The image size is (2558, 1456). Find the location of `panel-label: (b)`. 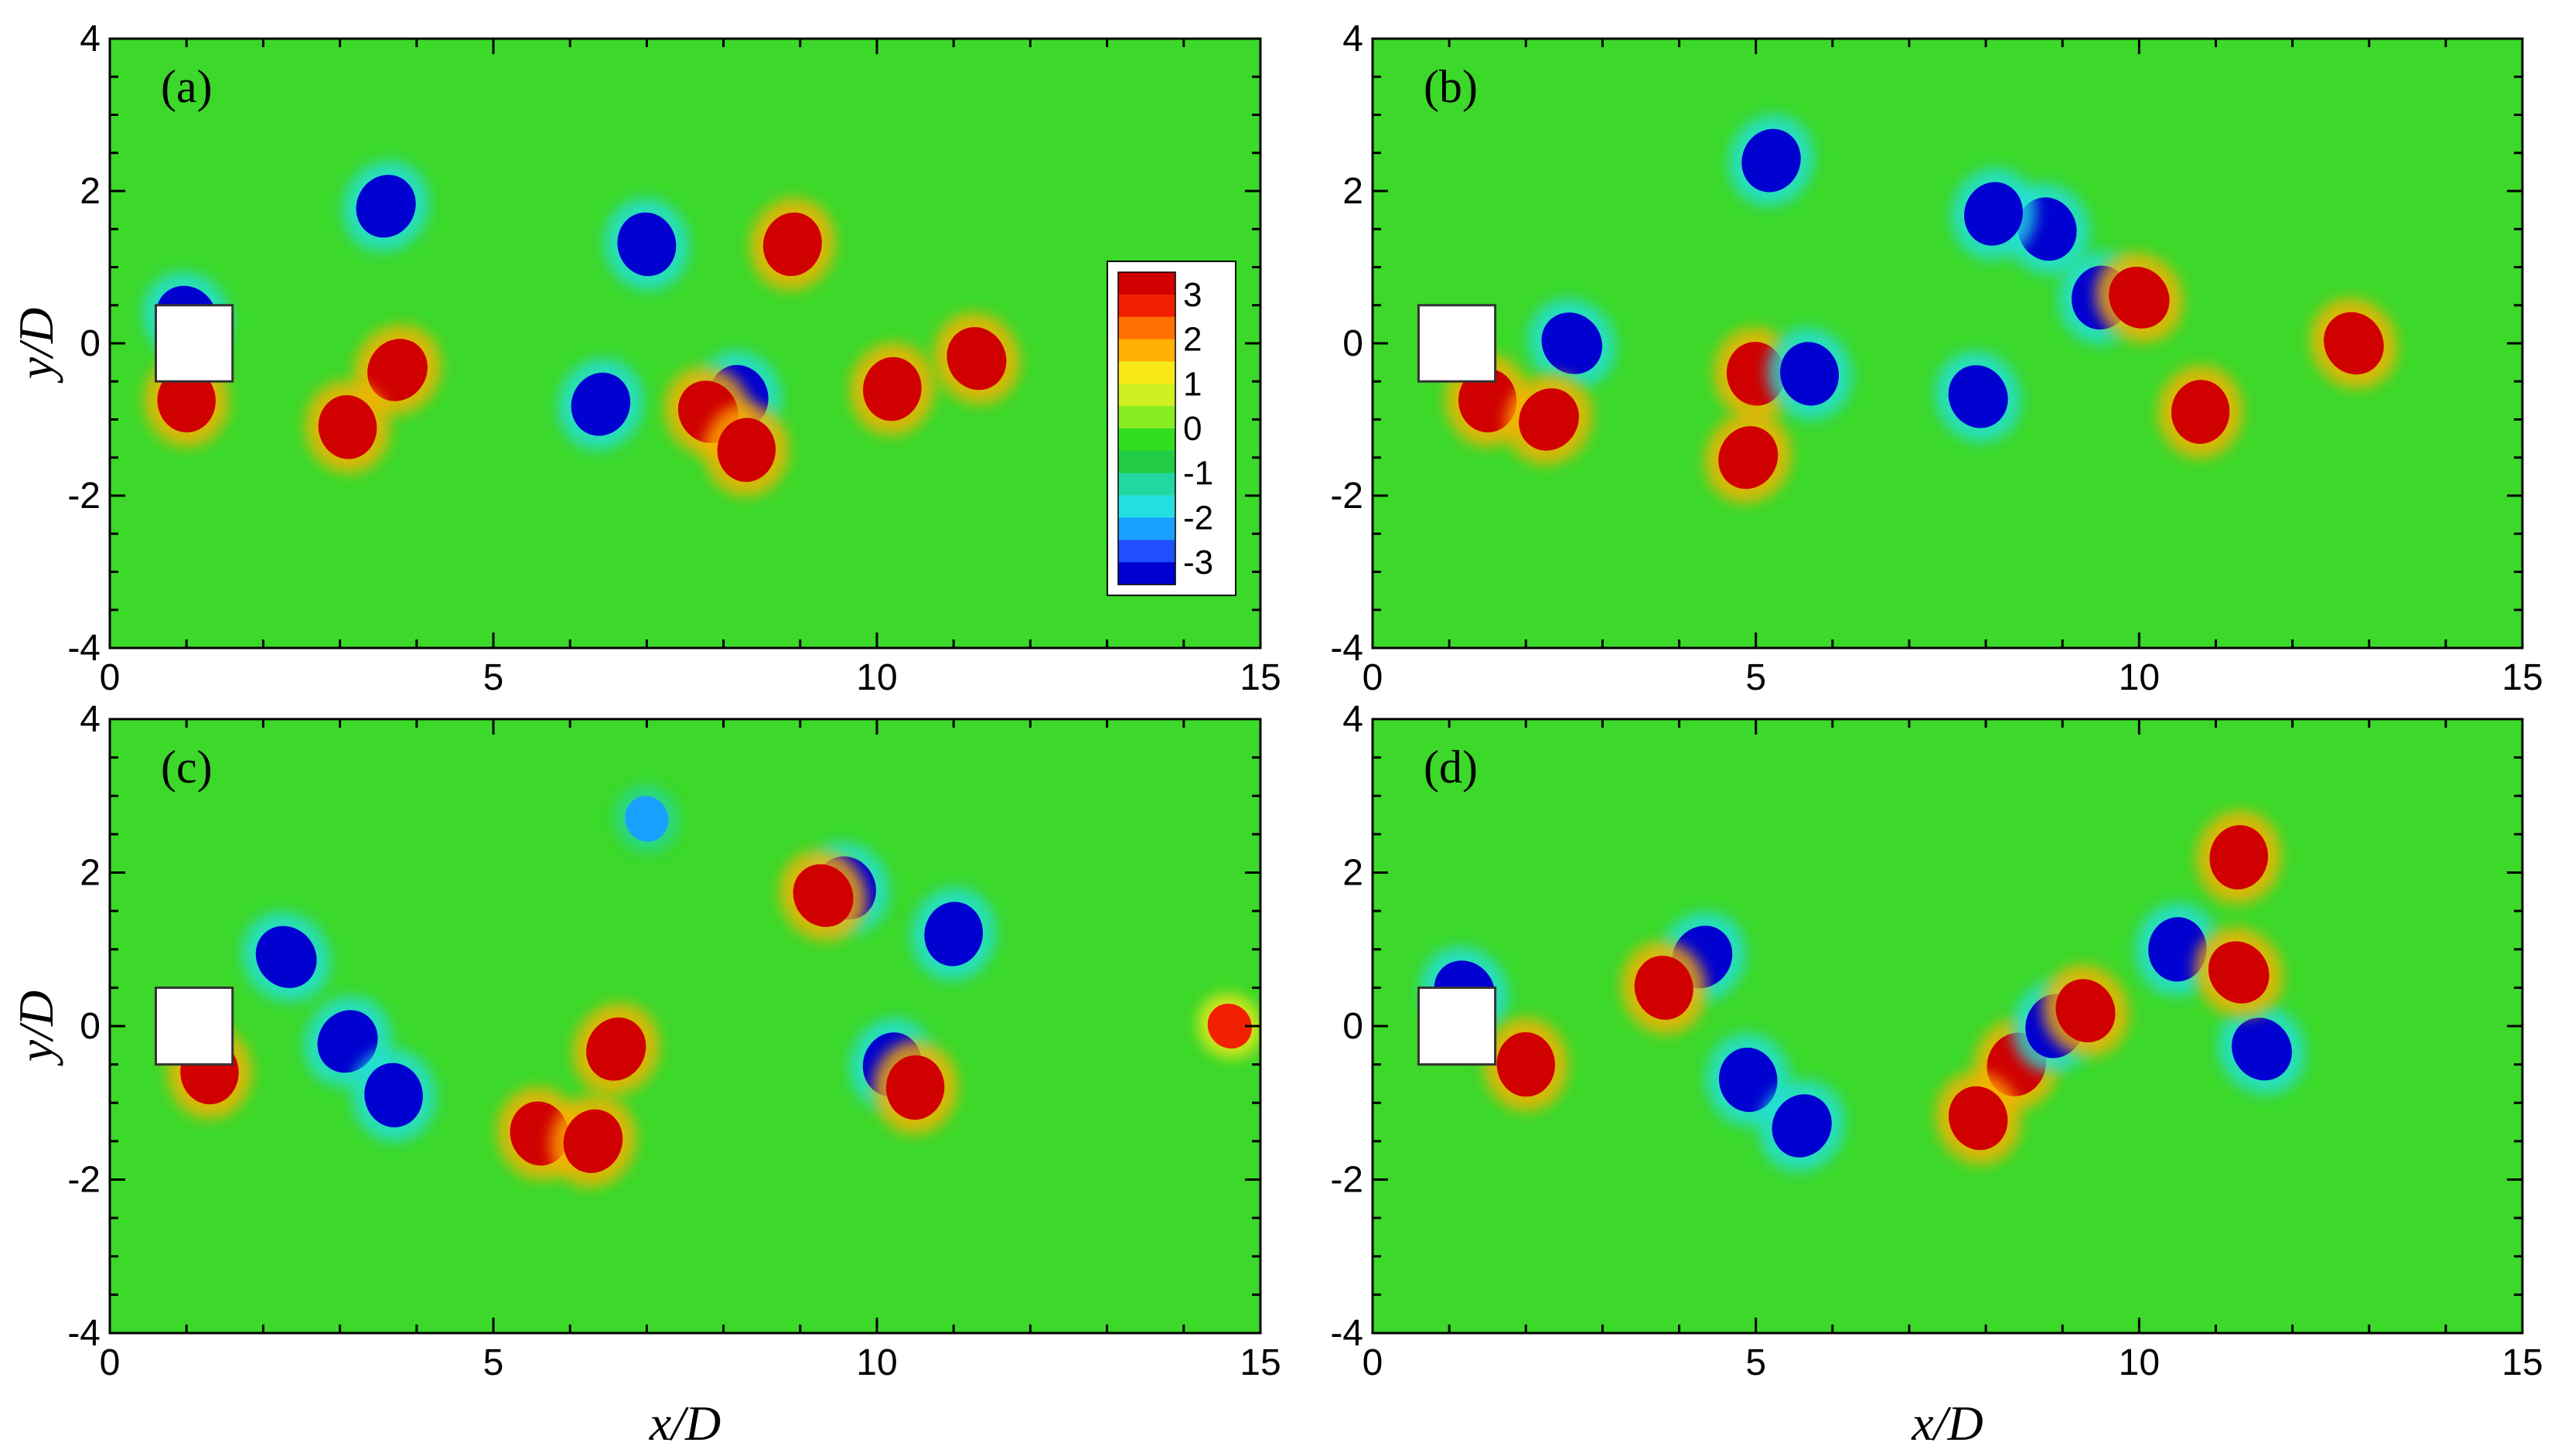

panel-label: (b) is located at coordinates (1451, 87).